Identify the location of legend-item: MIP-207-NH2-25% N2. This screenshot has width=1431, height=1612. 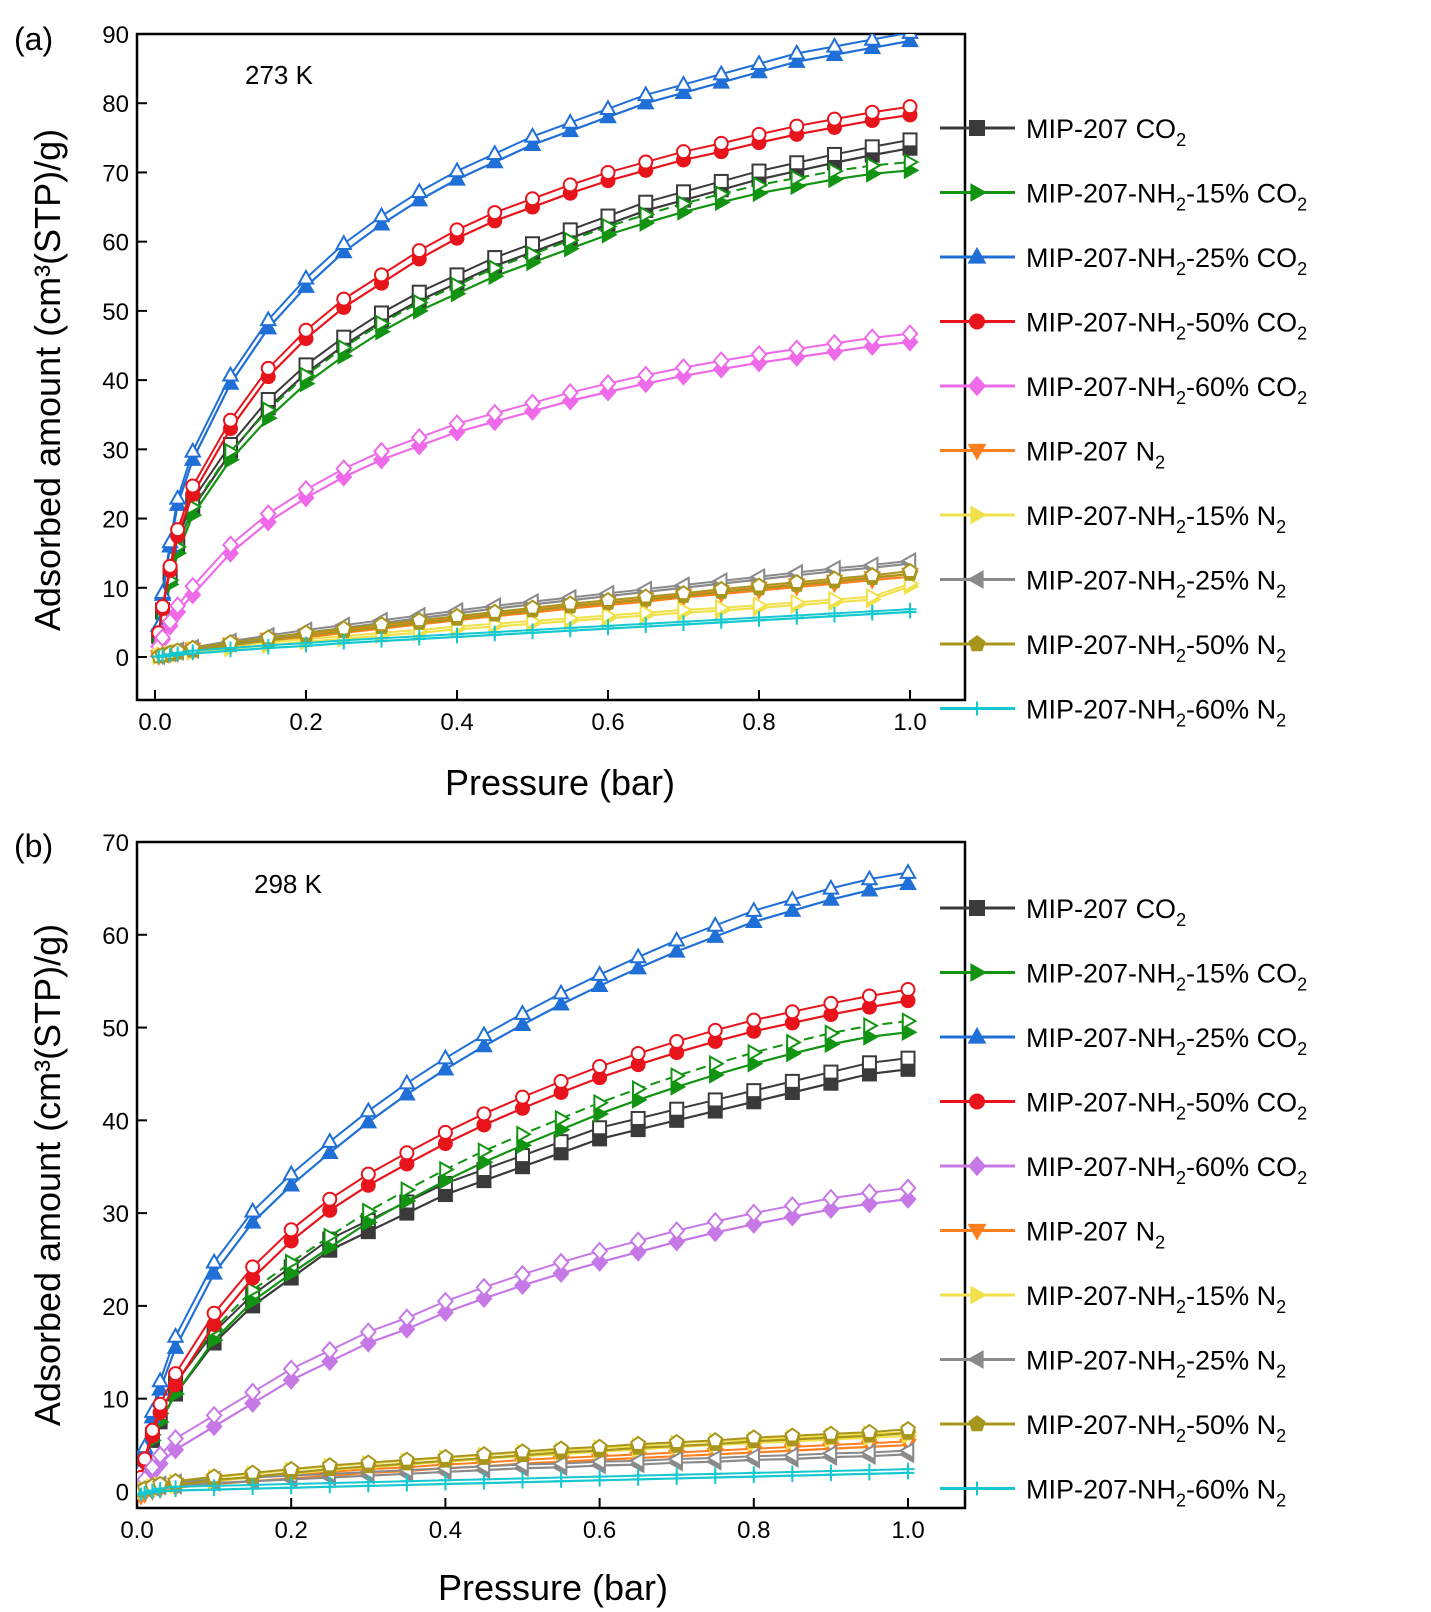
(1113, 1364).